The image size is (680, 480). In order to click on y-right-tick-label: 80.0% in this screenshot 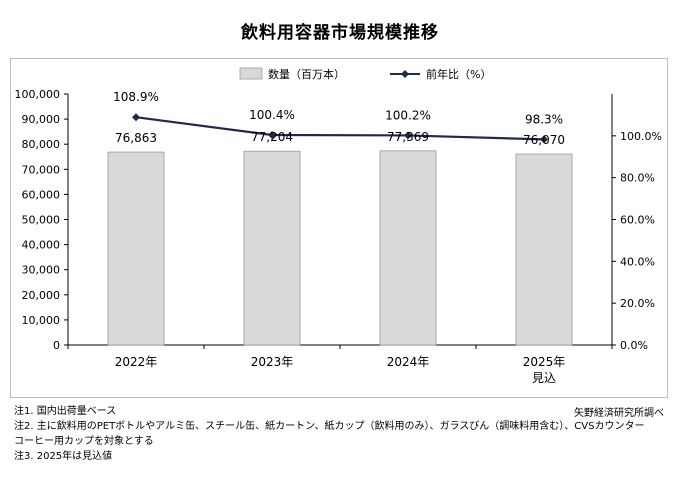, I will do `click(637, 178)`.